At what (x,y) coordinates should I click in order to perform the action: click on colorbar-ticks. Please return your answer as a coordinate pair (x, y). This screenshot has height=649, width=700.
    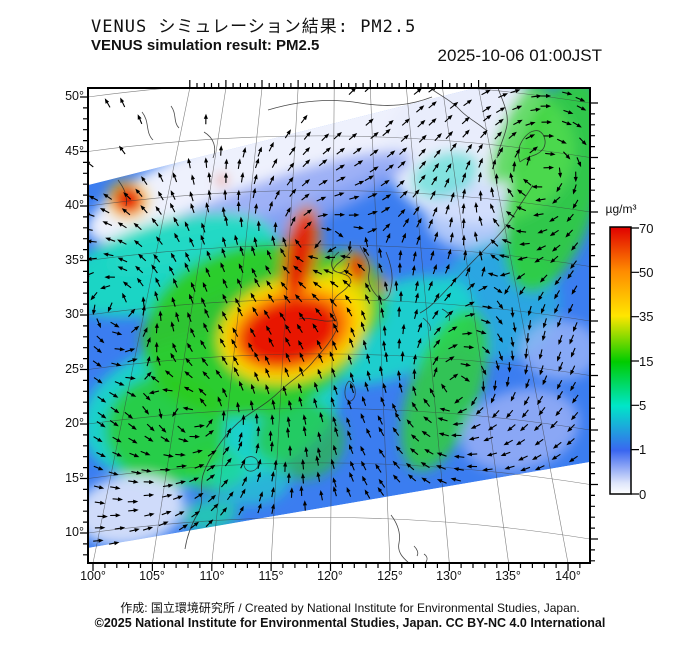
    Looking at the image, I should click on (635, 361).